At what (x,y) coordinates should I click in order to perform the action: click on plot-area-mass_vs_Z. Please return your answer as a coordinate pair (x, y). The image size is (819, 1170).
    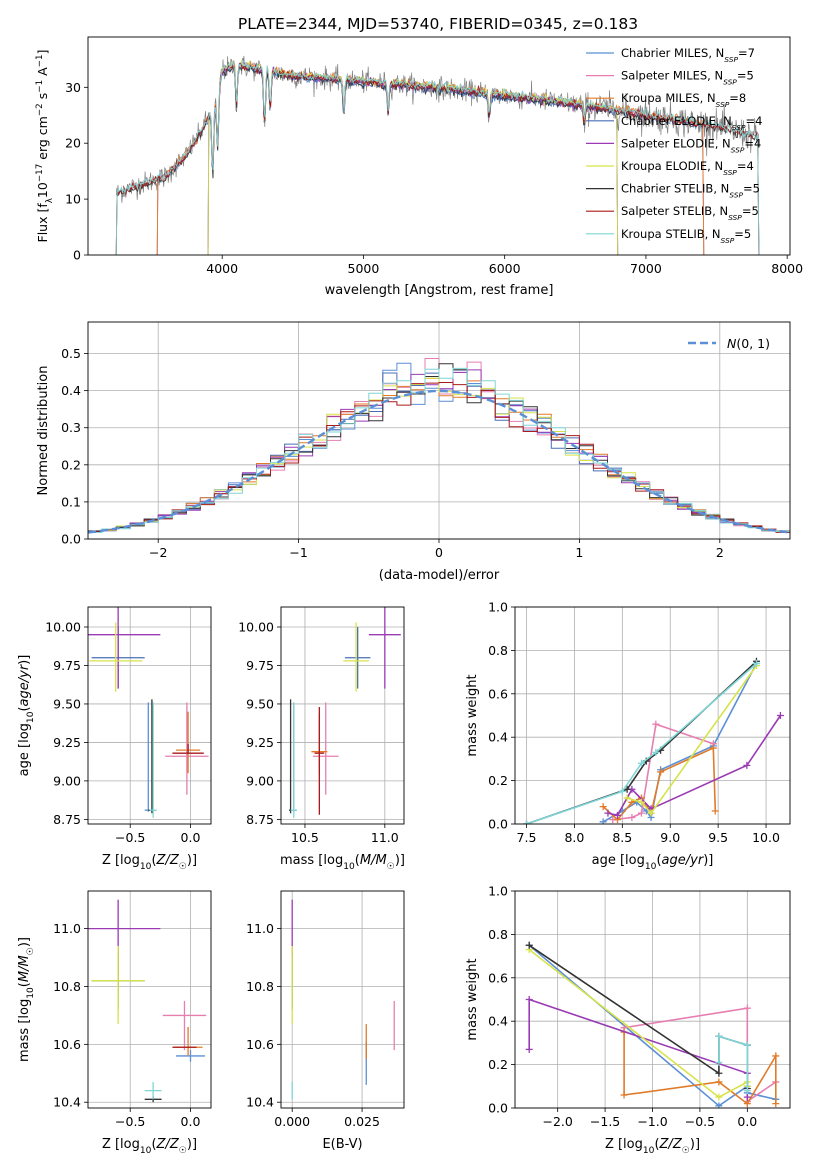
    Looking at the image, I should click on (147, 1001).